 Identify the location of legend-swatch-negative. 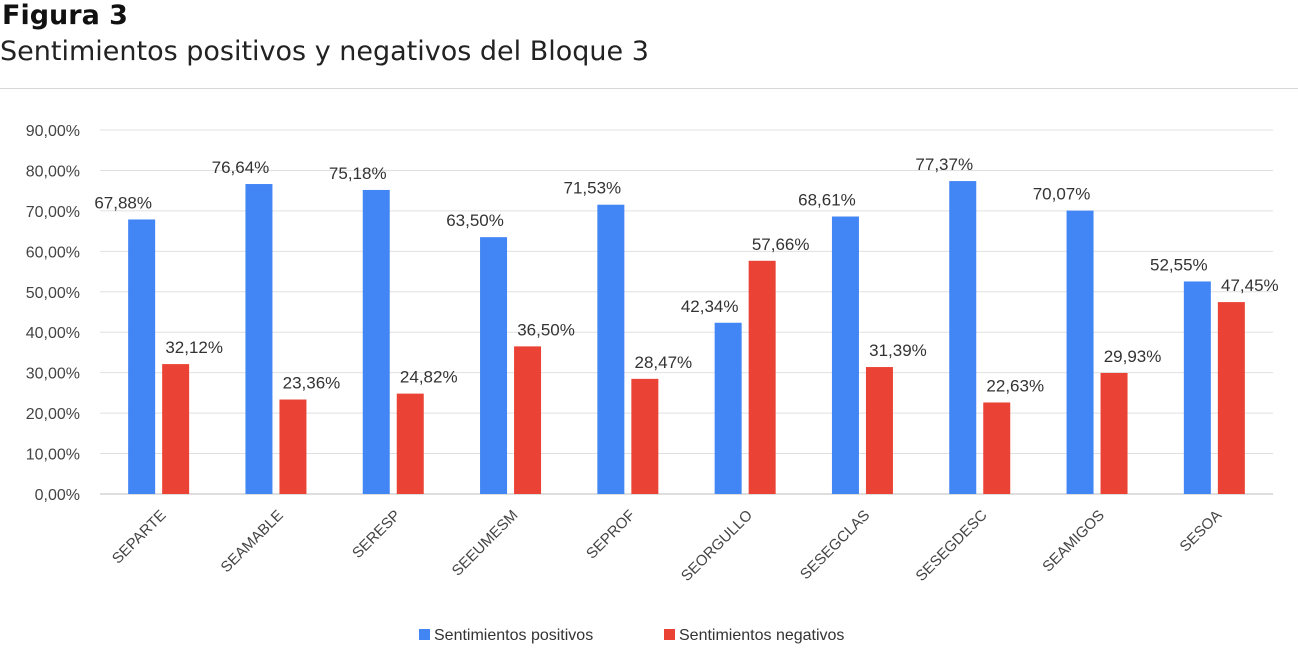
(669, 634).